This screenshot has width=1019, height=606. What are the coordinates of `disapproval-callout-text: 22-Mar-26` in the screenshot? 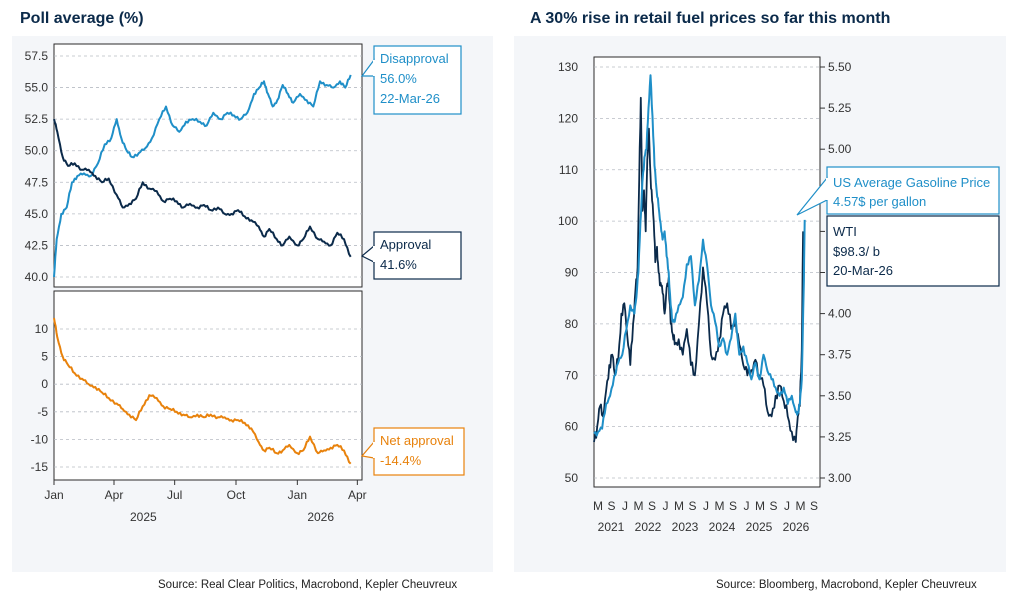 It's located at (410, 98).